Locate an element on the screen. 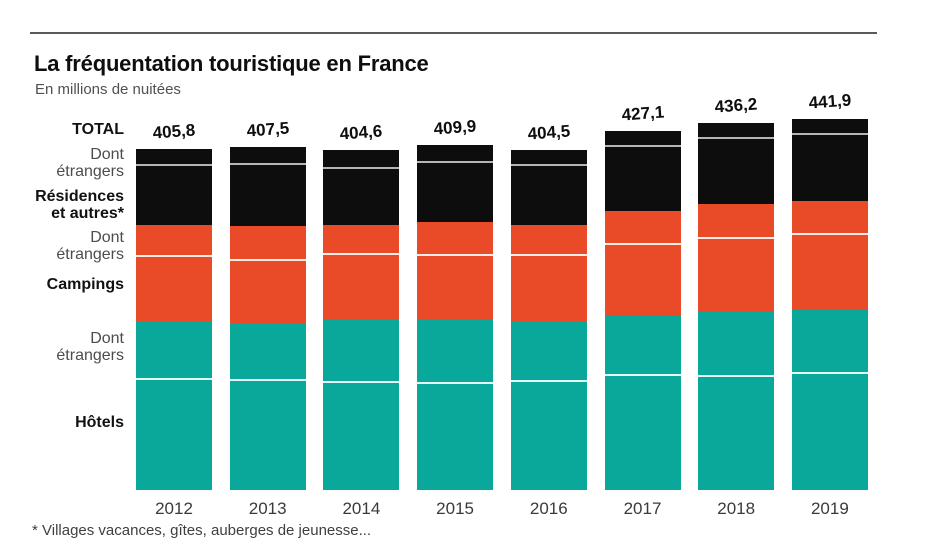  row-label-dont-etrangers-campings: Dont étrangers is located at coordinates (69, 246).